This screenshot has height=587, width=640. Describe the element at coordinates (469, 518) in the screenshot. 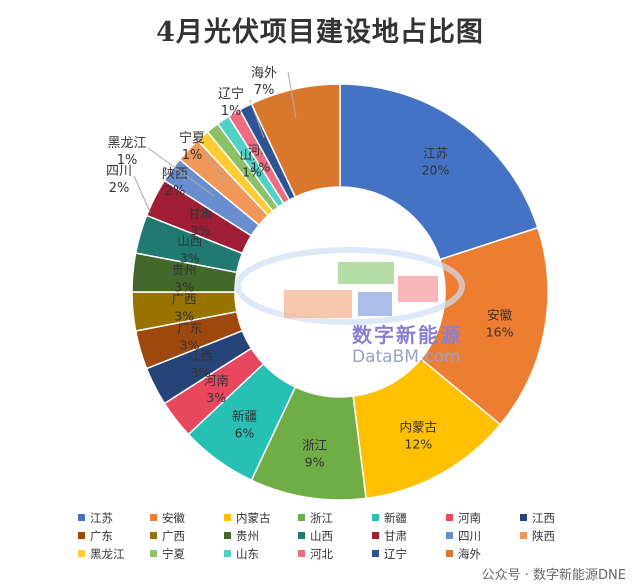

I see `legend-label: 河南` at that location.